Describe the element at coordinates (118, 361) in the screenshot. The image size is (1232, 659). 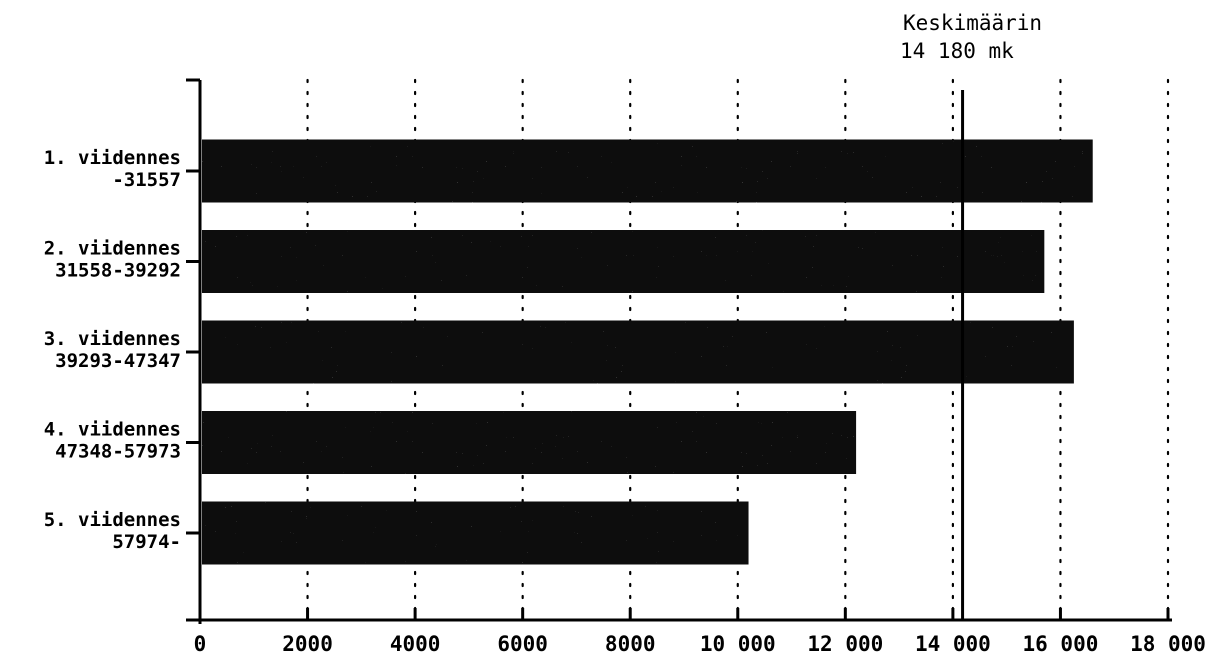
I see `category-label-line2: 39293-47347` at that location.